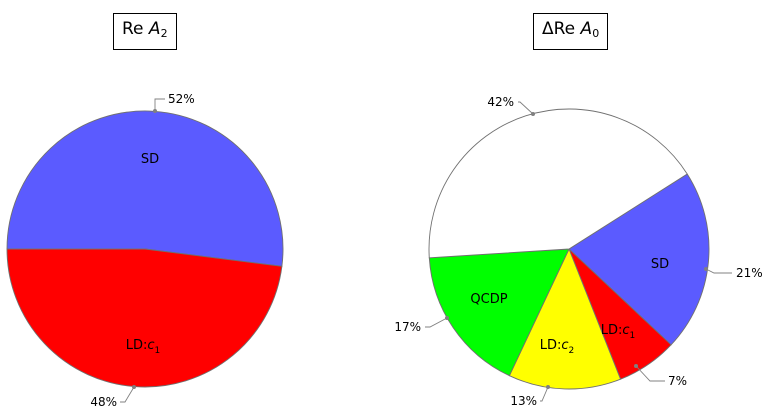 Image resolution: width=767 pixels, height=412 pixels. I want to click on pie2-percent-label-ld-c2: 13%, so click(523, 401).